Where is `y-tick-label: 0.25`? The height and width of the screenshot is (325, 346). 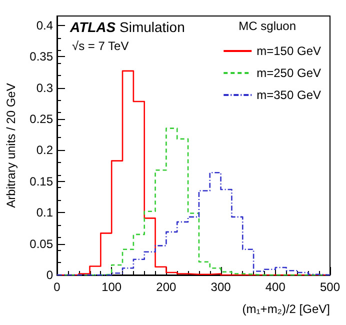 y-tick-label: 0.25 is located at coordinates (42, 119).